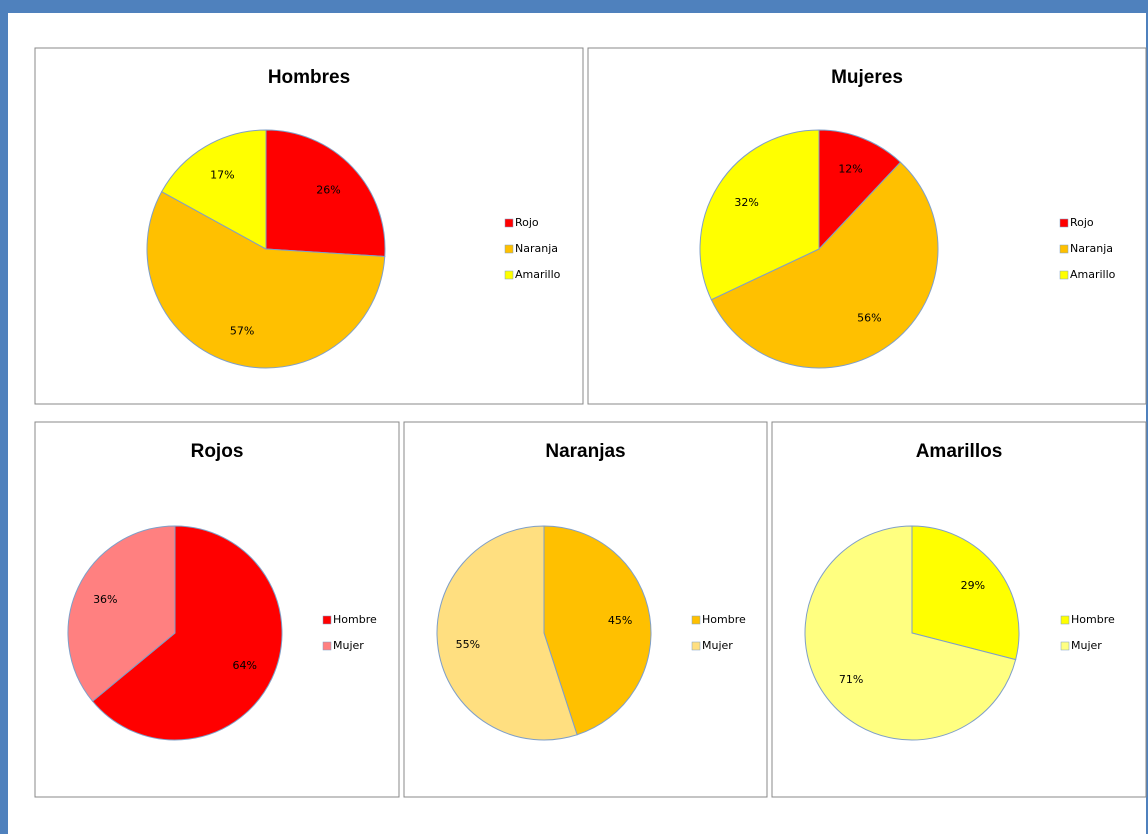 Image resolution: width=1148 pixels, height=834 pixels. Describe the element at coordinates (867, 77) in the screenshot. I see `chart-title: Mujeres` at that location.